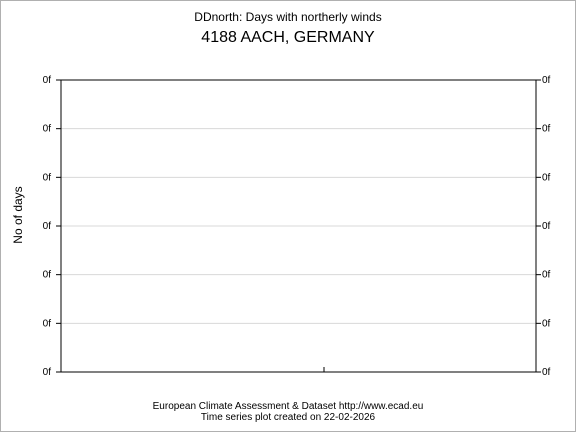  I want to click on chart-title: DDnorth: Days with northerly winds, so click(287, 17).